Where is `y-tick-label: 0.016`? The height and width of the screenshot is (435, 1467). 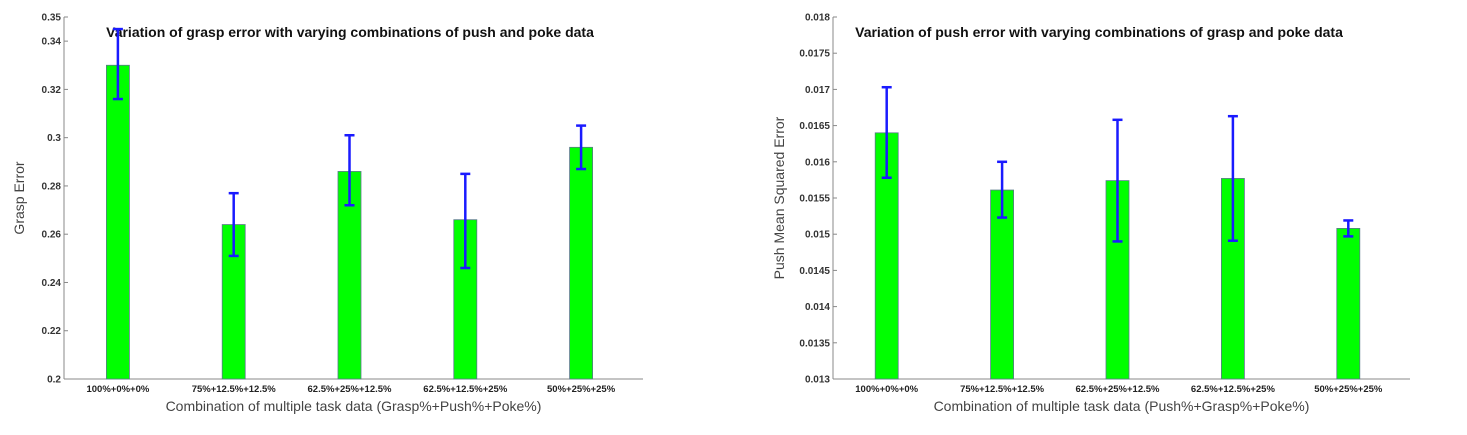 y-tick-label: 0.016 is located at coordinates (817, 162).